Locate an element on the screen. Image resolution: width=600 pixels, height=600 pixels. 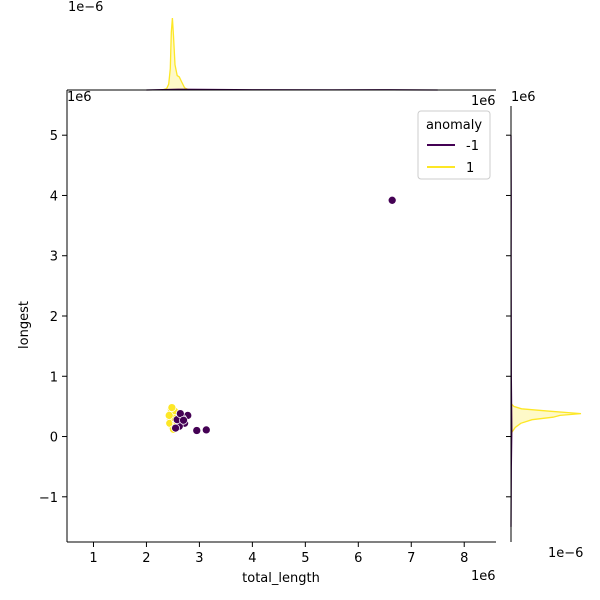
y-tick-label: 1 is located at coordinates (54, 377).